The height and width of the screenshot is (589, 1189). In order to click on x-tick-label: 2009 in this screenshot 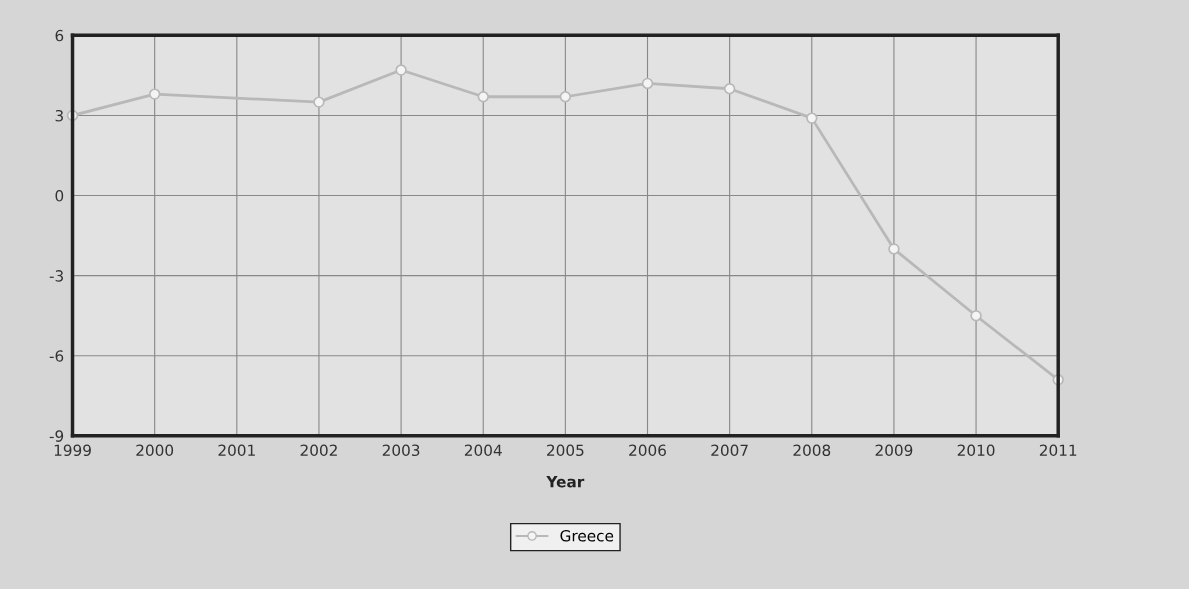, I will do `click(894, 450)`.